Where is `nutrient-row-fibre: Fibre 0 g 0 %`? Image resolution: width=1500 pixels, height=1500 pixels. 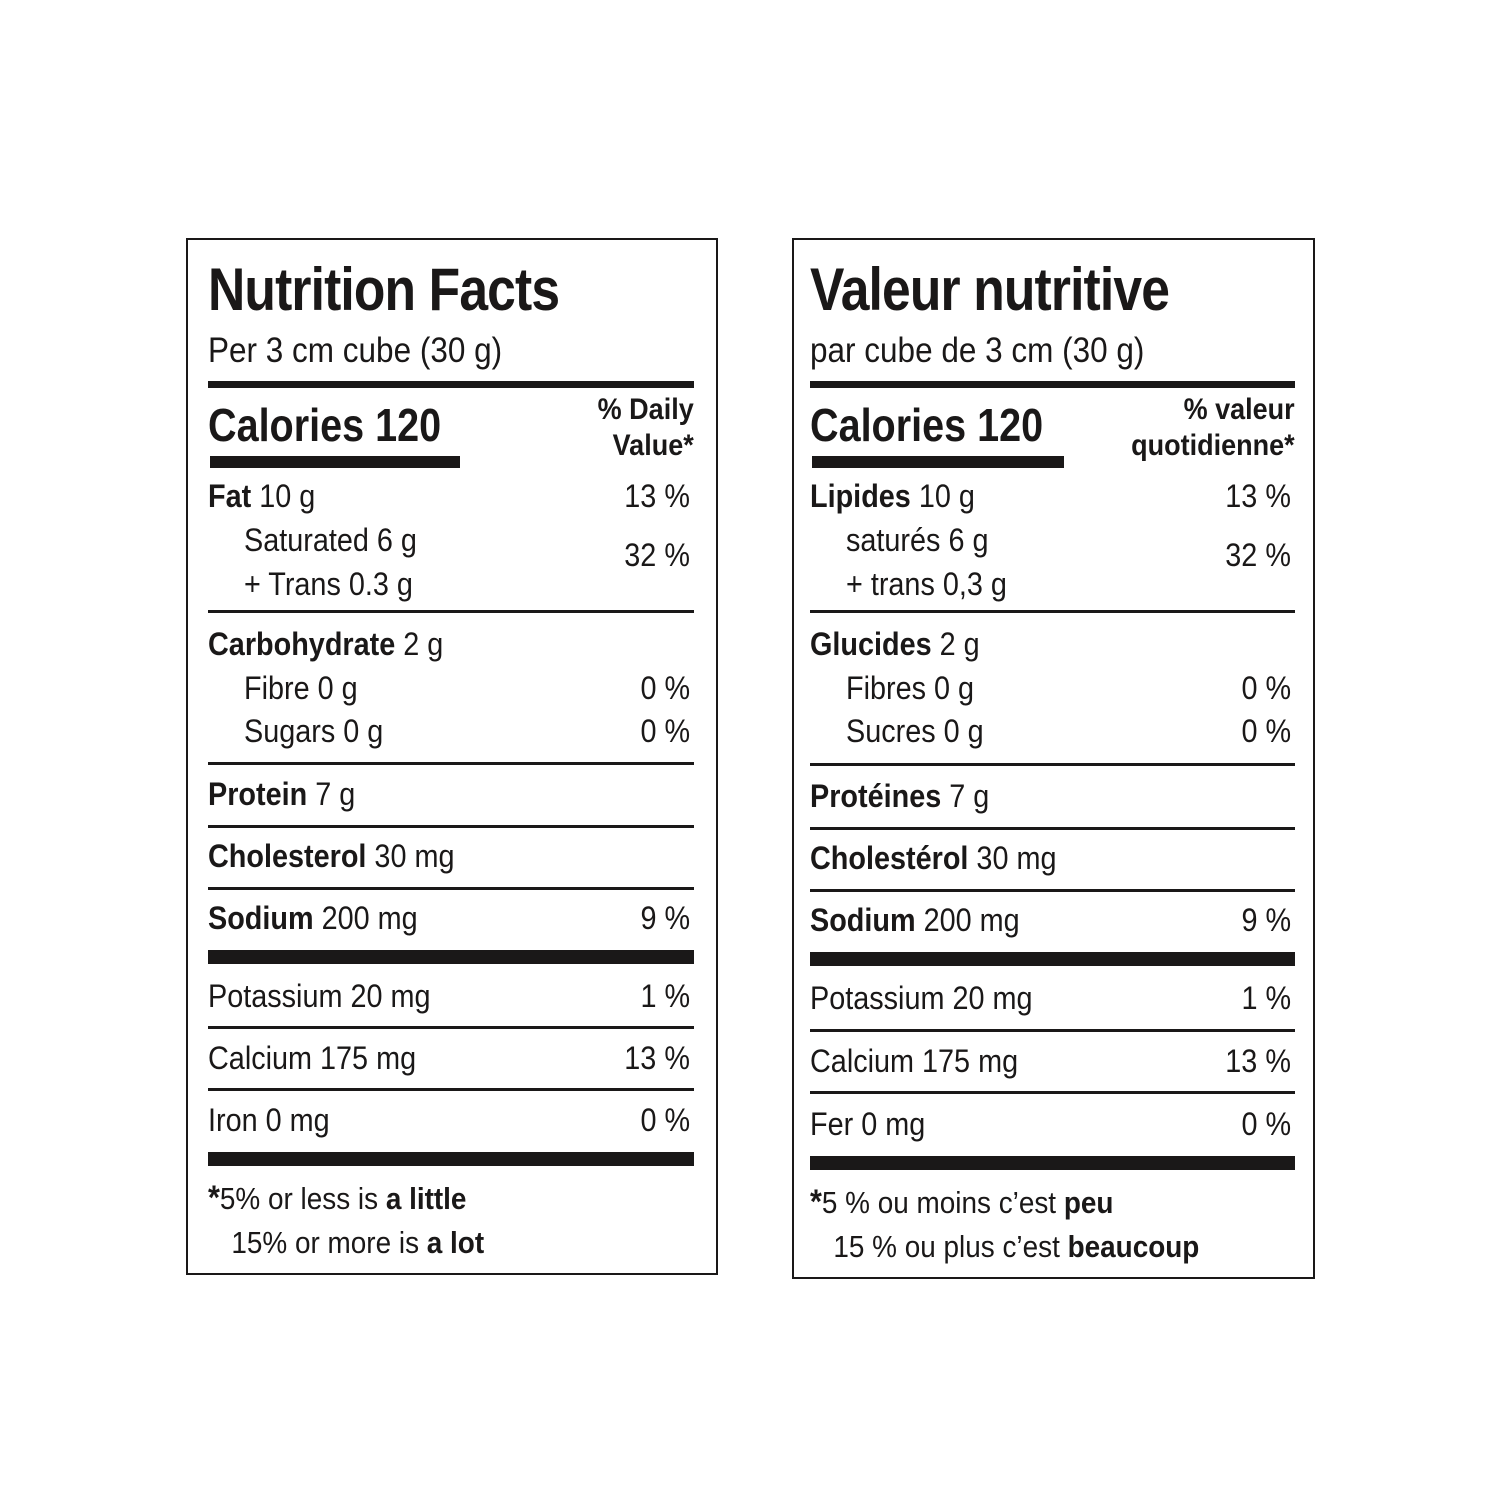
nutrient-row-fibre: Fibre 0 g 0 % is located at coordinates (451, 692).